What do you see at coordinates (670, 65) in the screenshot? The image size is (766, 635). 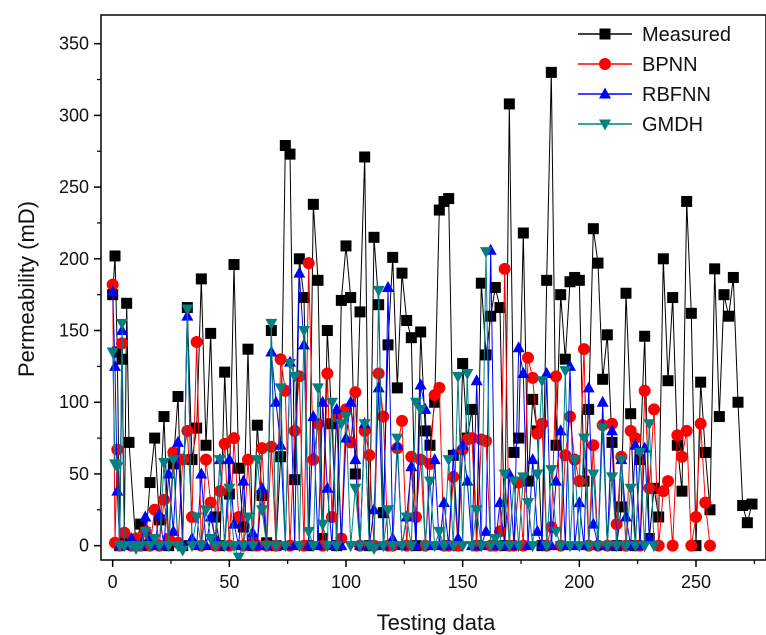 I see `legend-label: BPNN` at bounding box center [670, 65].